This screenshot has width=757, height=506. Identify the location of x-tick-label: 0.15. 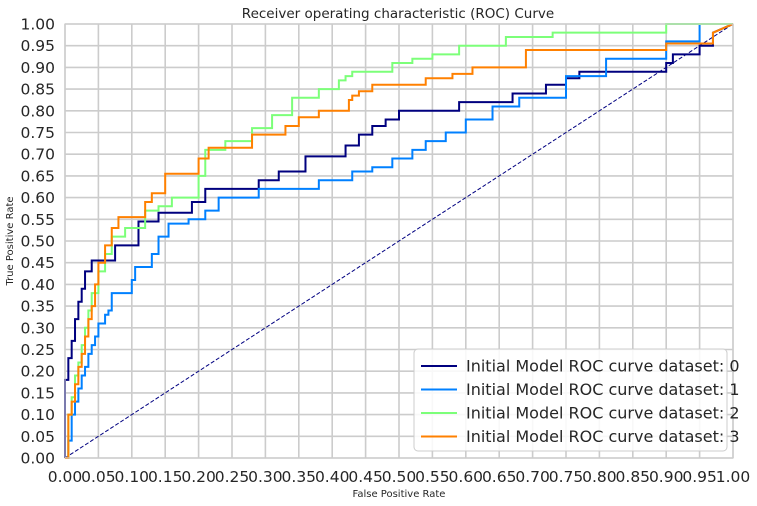
(165, 477).